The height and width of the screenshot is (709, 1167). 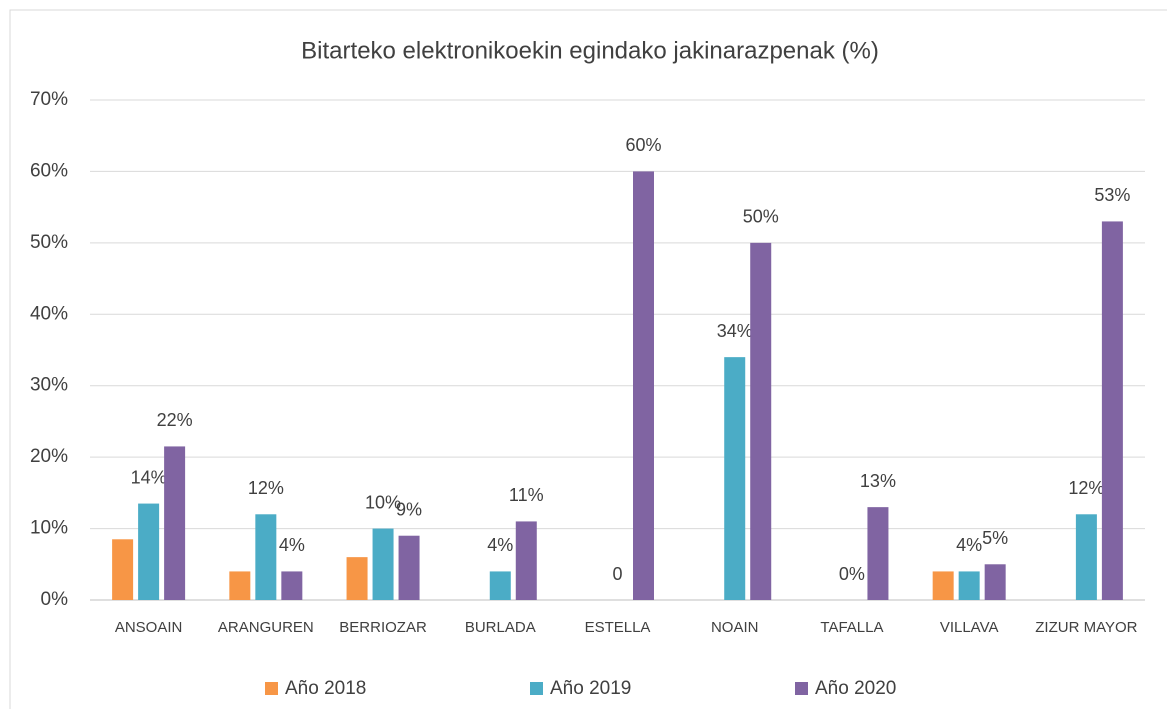 What do you see at coordinates (761, 217) in the screenshot?
I see `data-label: 50%` at bounding box center [761, 217].